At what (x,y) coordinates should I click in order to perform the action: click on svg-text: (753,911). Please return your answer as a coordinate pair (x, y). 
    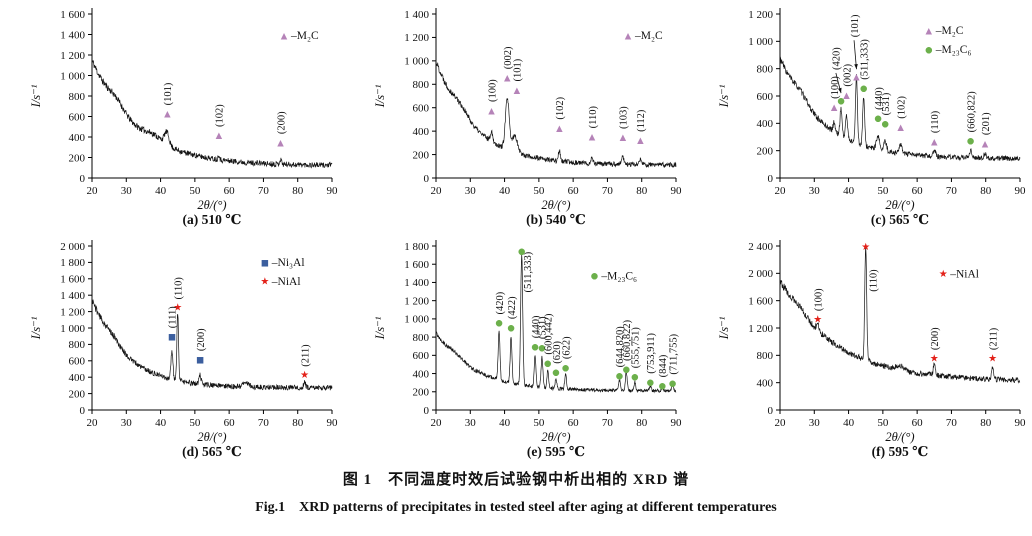
    Looking at the image, I should click on (651, 353).